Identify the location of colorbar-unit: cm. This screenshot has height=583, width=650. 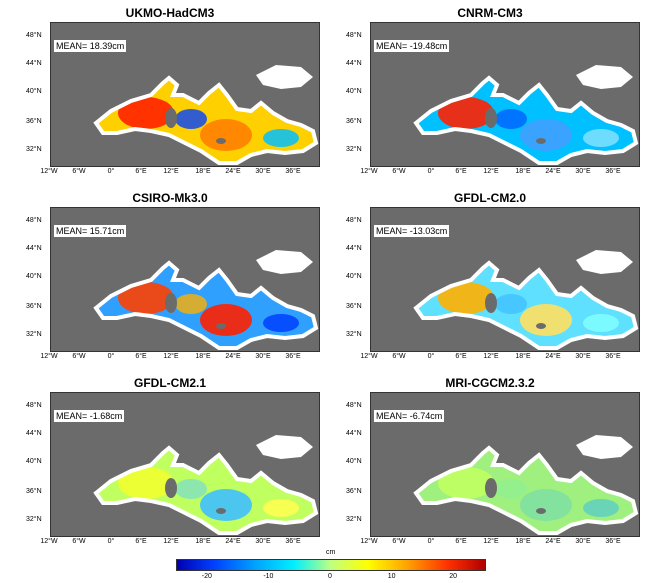
(331, 552).